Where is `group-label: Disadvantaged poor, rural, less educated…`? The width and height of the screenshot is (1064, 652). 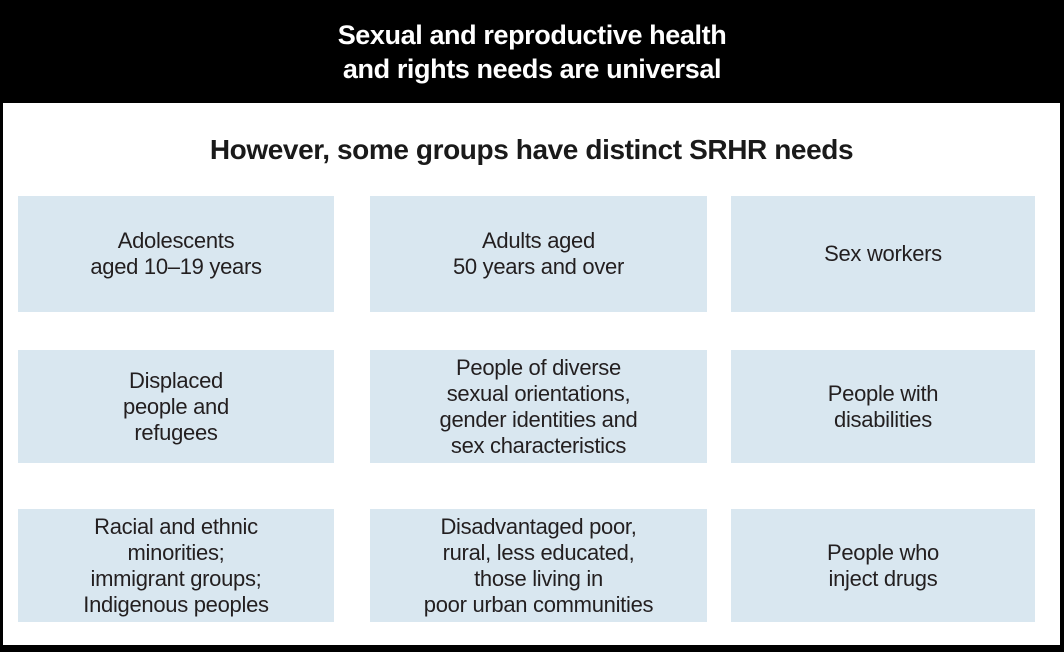
group-label: Disadvantaged poor, rural, less educated… is located at coordinates (538, 565).